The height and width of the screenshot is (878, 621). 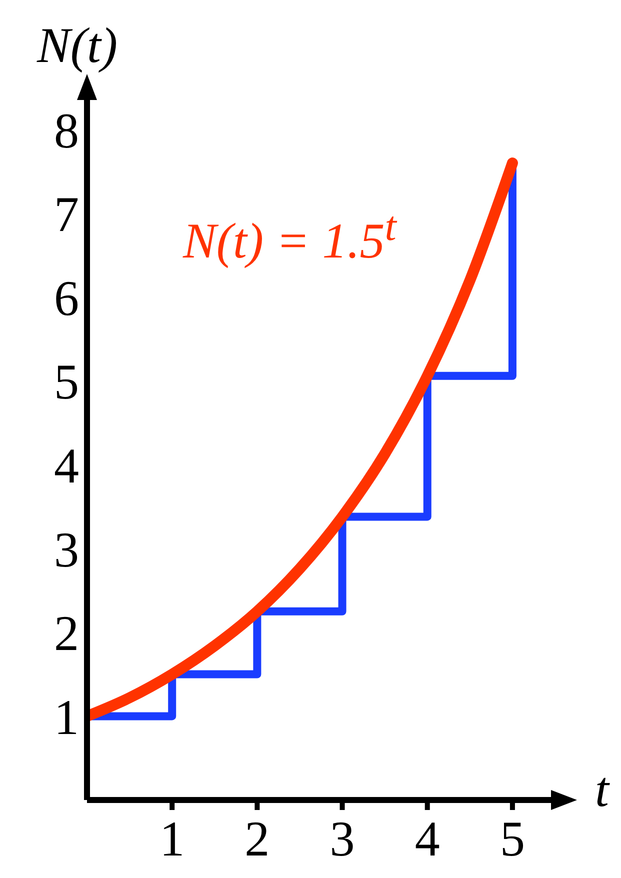 I want to click on annotation: N(t) = 1.5$^{t}$, so click(x=289, y=236).